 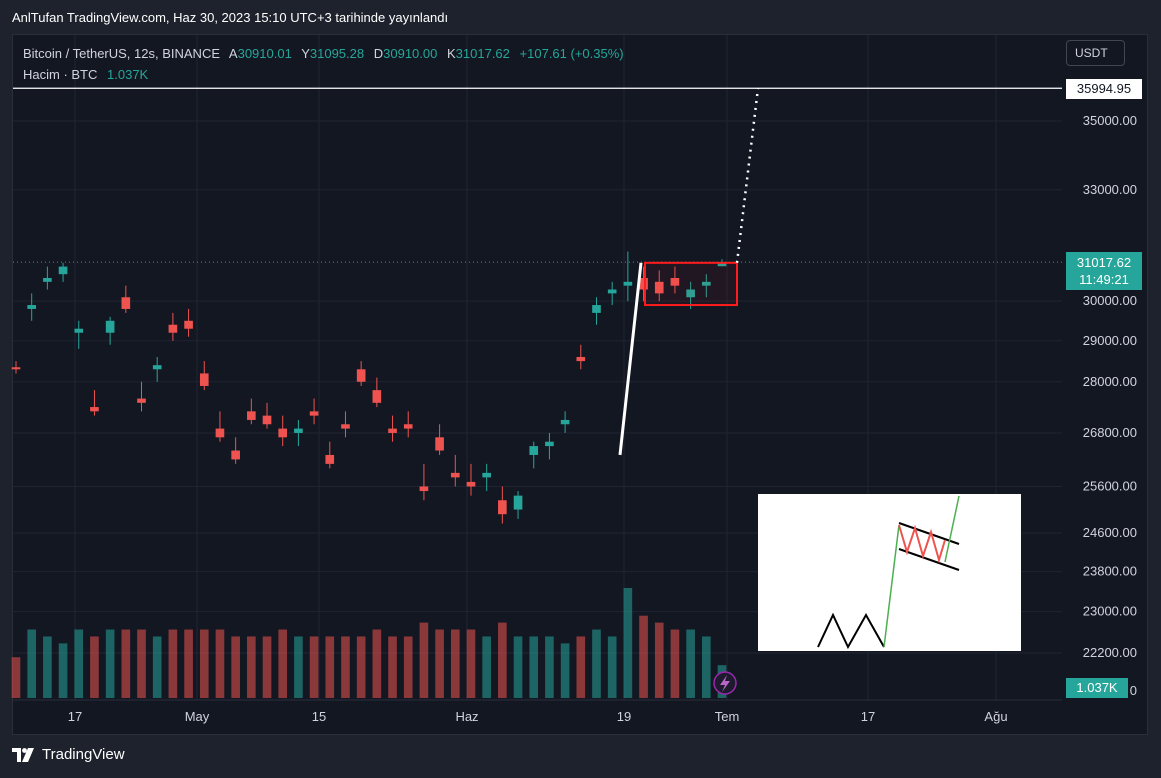 What do you see at coordinates (1104, 89) in the screenshot?
I see `horizontal-line-price-label: 35994.95` at bounding box center [1104, 89].